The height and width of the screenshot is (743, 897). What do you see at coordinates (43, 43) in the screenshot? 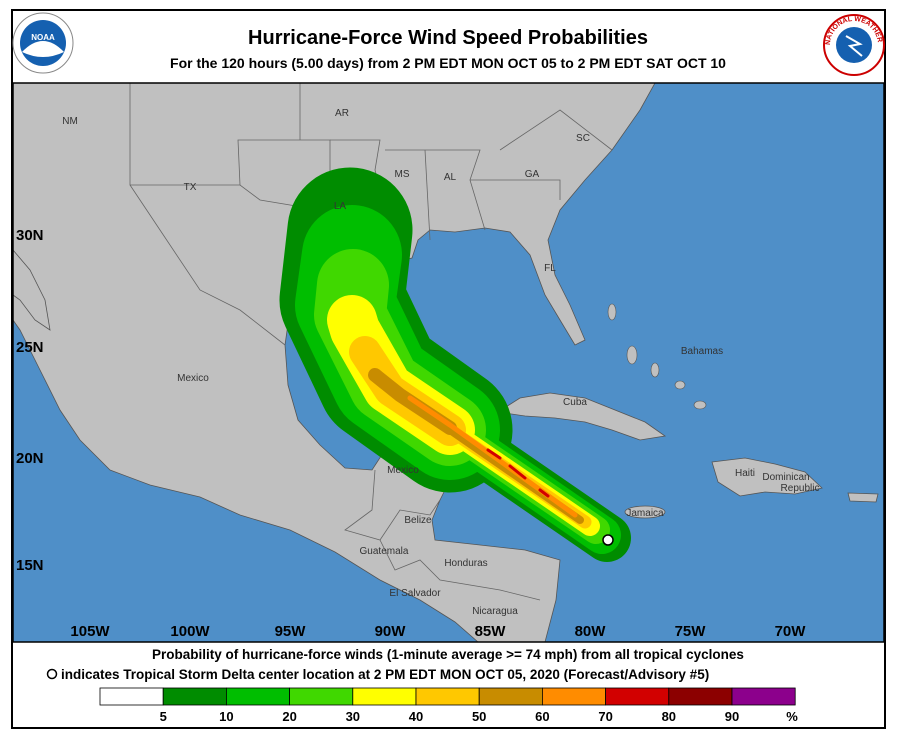
I see `noaa-logo: NOAA` at bounding box center [43, 43].